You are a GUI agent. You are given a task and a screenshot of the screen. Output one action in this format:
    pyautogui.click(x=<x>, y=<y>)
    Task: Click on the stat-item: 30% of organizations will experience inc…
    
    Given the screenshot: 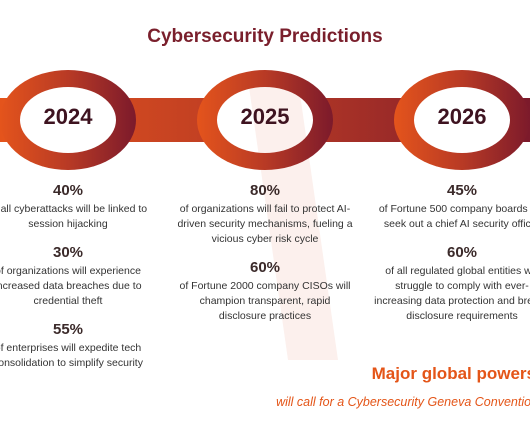 What is the action you would take?
    pyautogui.click(x=79, y=276)
    